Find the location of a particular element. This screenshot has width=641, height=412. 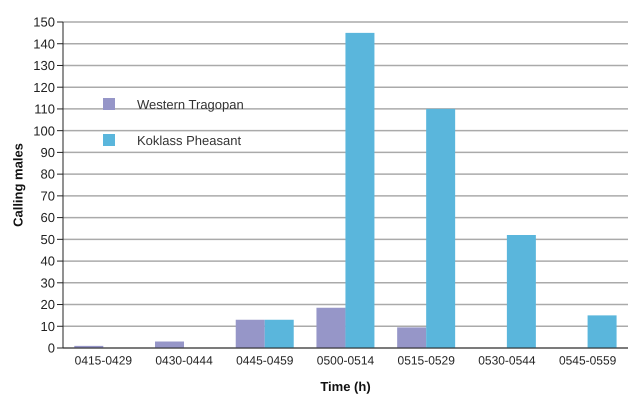

y-tick-label: 130 is located at coordinates (44, 66).